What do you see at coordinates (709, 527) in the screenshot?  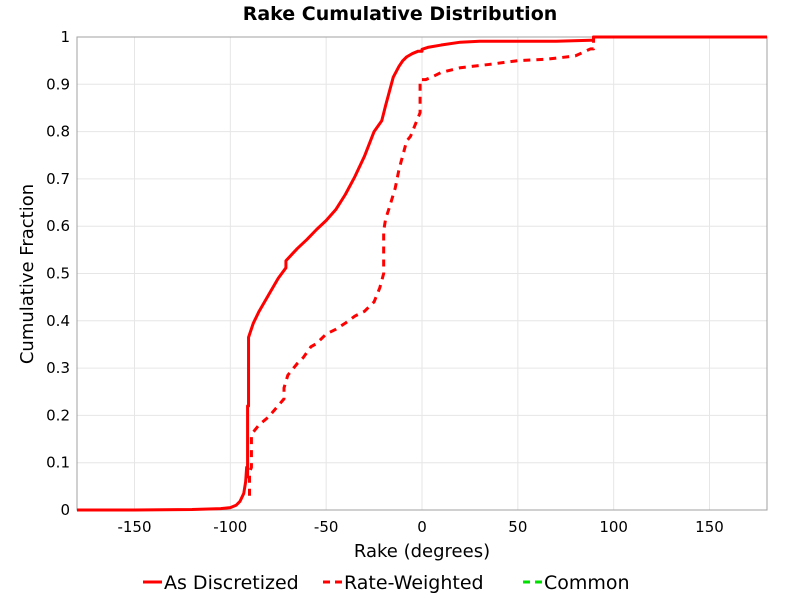 I see `x-tick-label: 150` at bounding box center [709, 527].